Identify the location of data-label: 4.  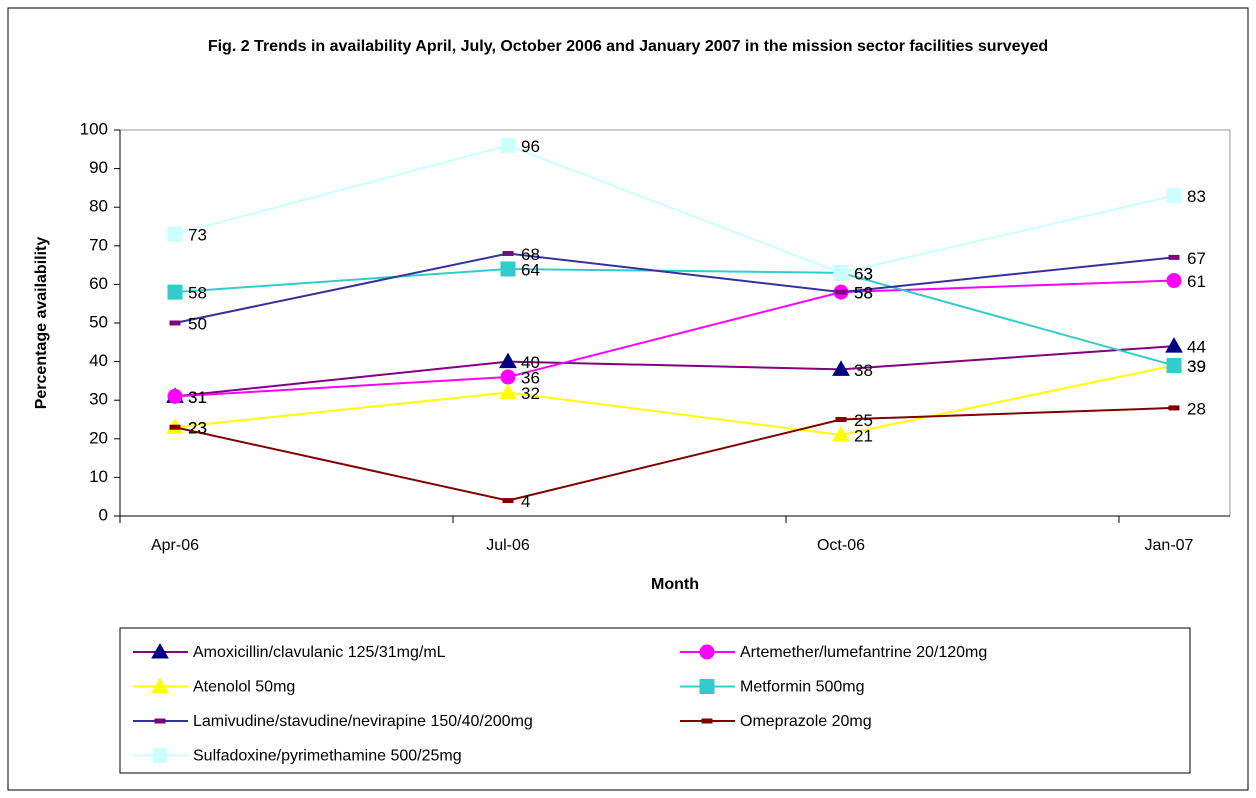
(525, 501).